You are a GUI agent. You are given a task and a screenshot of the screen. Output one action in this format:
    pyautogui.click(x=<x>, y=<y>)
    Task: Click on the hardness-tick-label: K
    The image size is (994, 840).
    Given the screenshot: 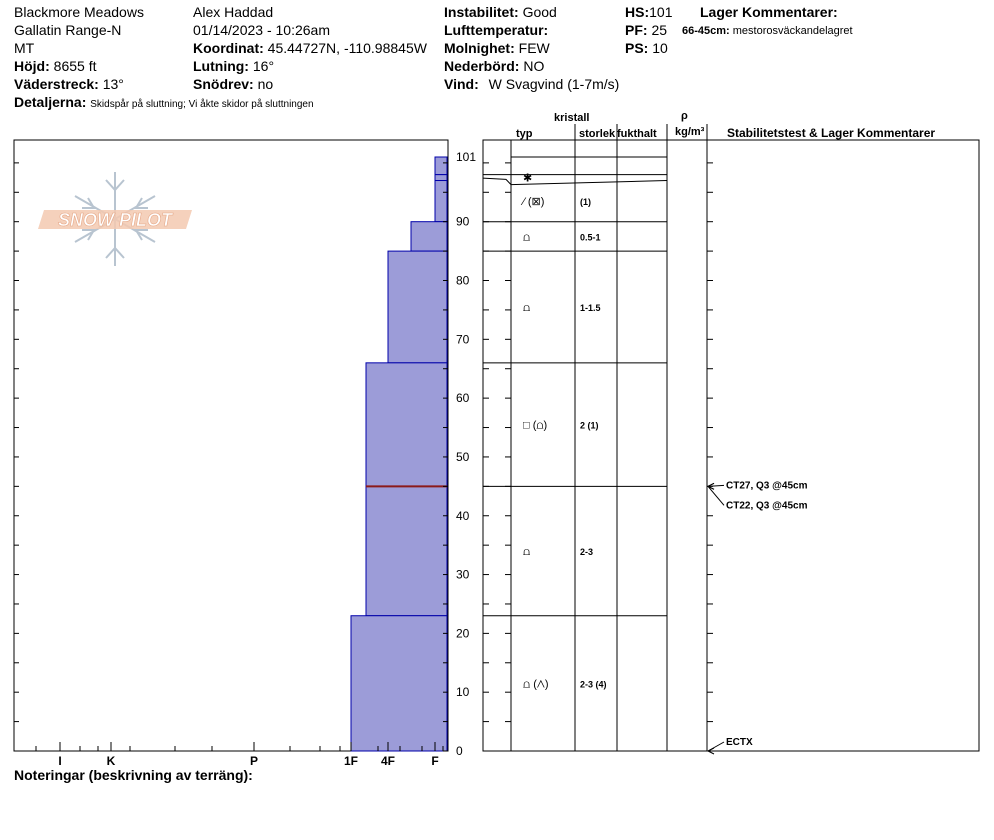 What is the action you would take?
    pyautogui.click(x=111, y=761)
    